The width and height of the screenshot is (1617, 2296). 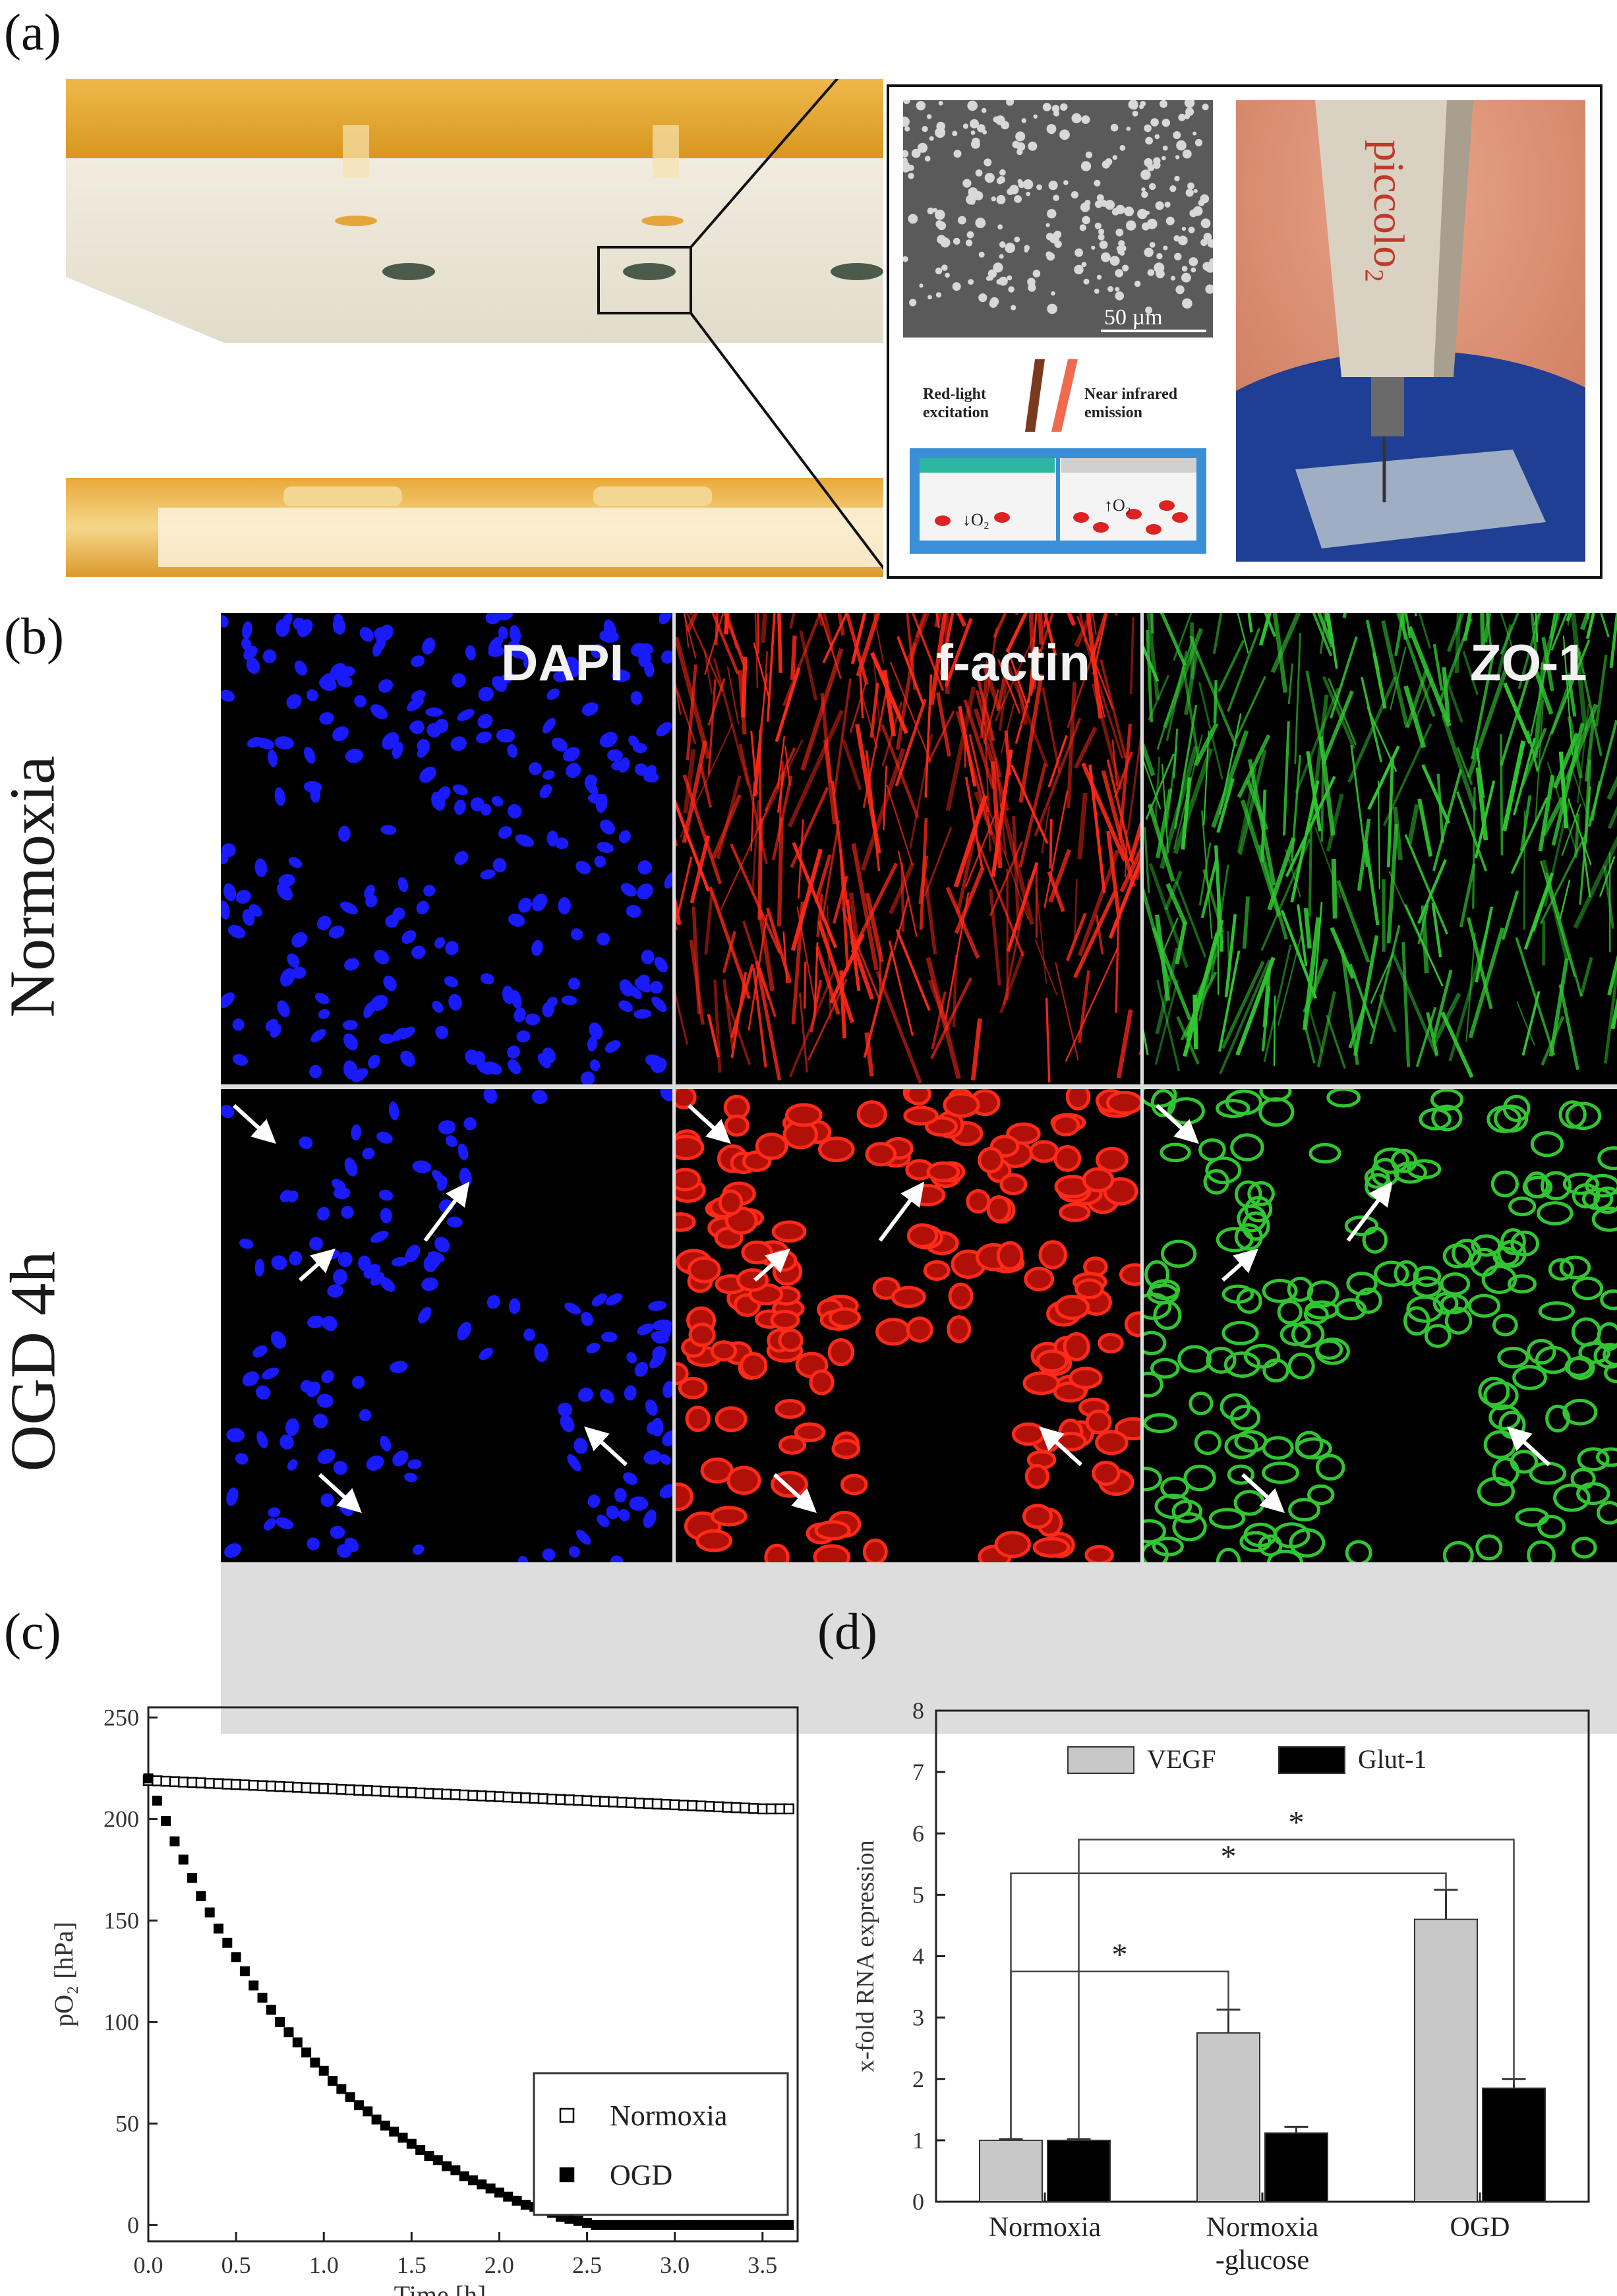 I want to click on channel-label-dapi: DAPI, so click(x=562, y=662).